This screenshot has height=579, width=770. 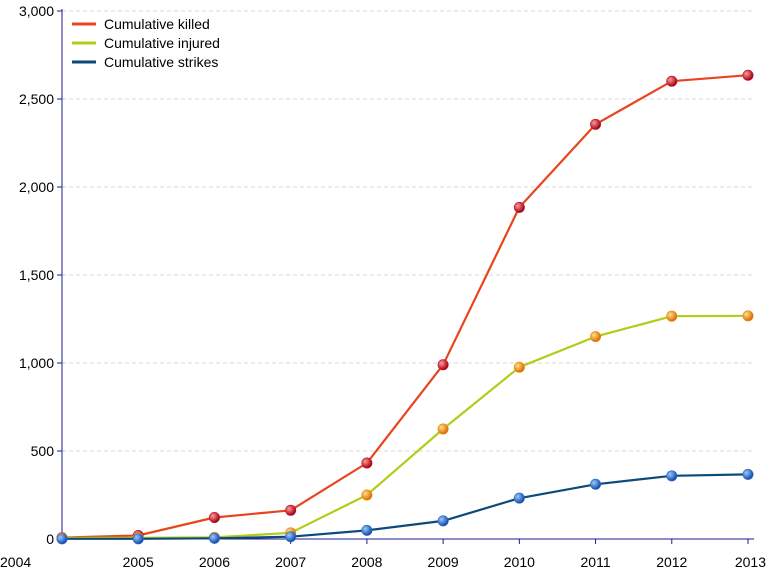 What do you see at coordinates (519, 367) in the screenshot?
I see `data-point-cumulative-injured-2010` at bounding box center [519, 367].